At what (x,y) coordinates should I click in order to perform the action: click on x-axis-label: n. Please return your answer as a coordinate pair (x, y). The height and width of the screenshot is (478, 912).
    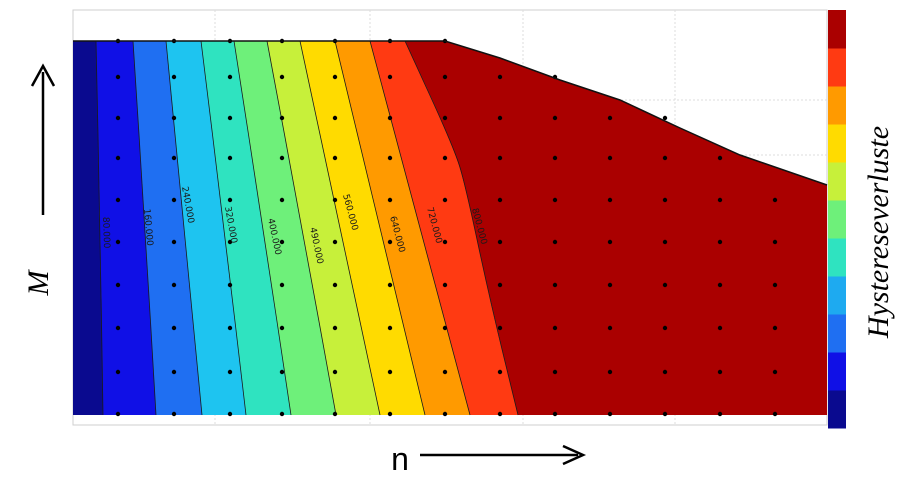
    Looking at the image, I should click on (400, 459).